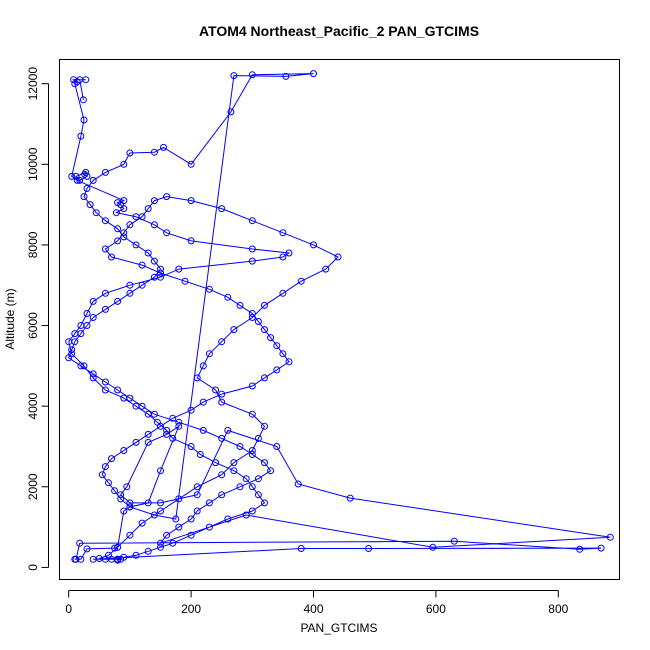 The width and height of the screenshot is (650, 650). Describe the element at coordinates (33, 84) in the screenshot. I see `y-tick-label: 12000` at that location.